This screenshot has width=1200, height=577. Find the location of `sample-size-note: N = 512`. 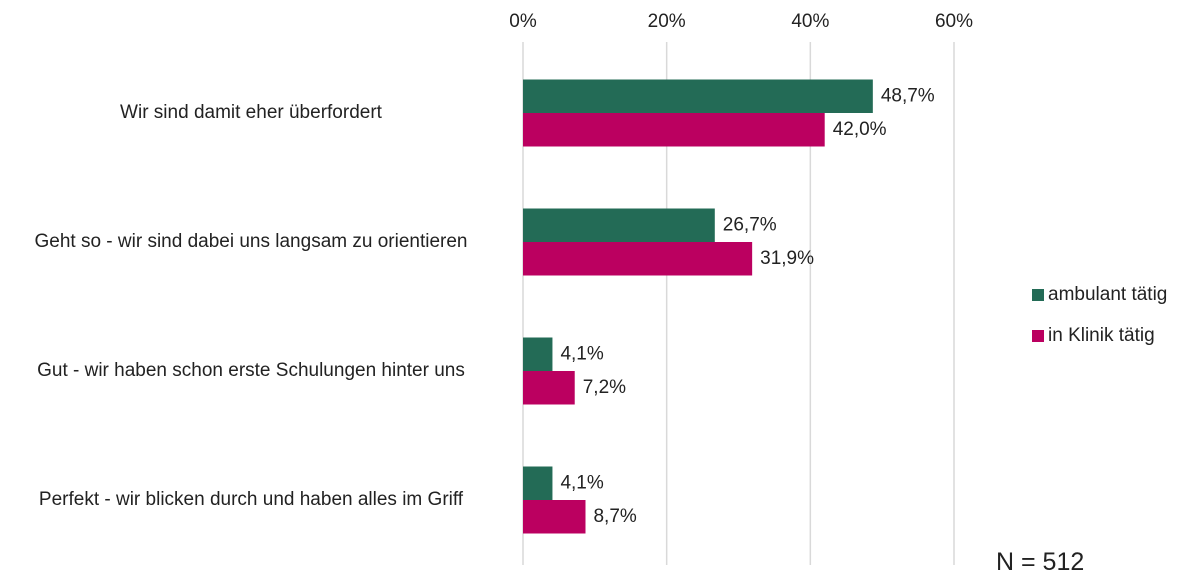

sample-size-note: N = 512 is located at coordinates (1040, 562).